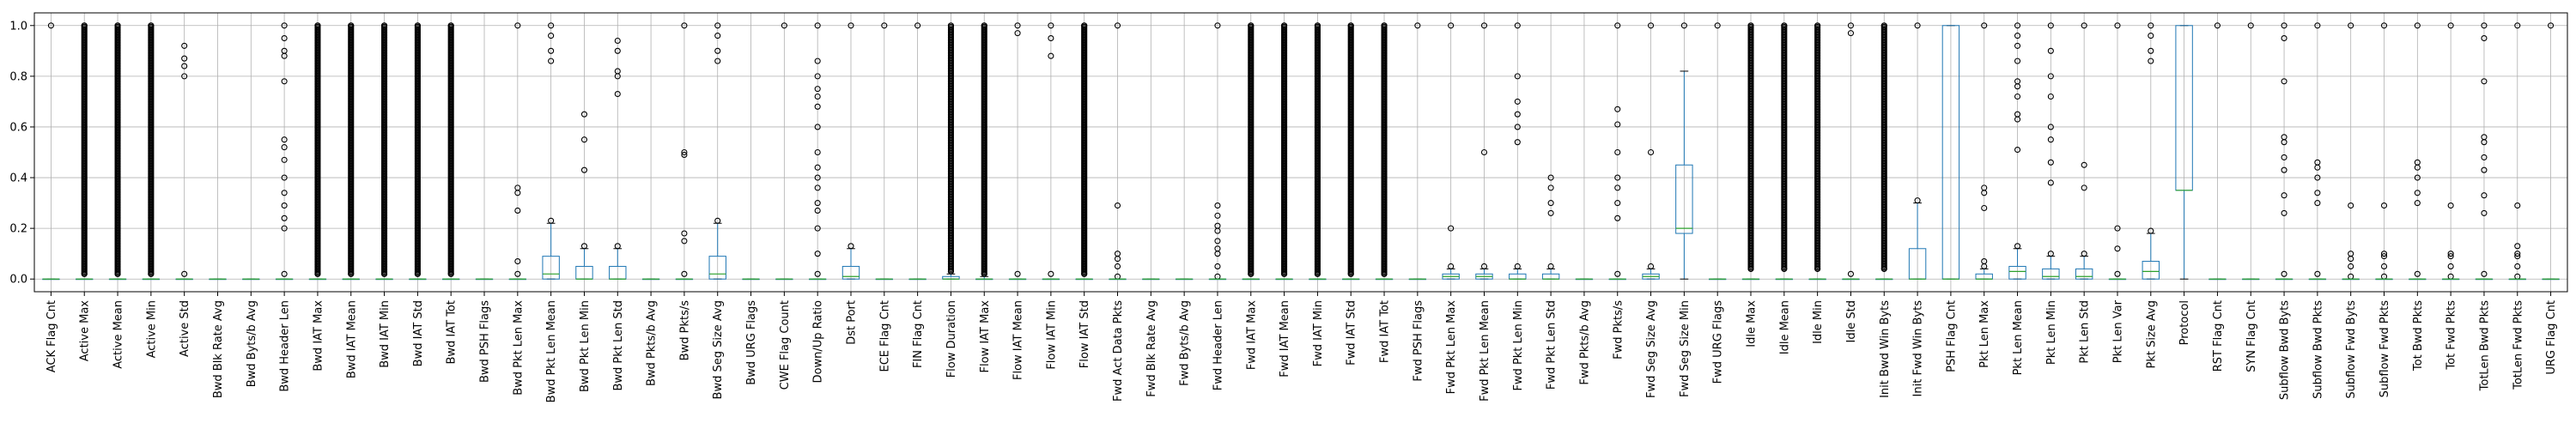 The width and height of the screenshot is (2576, 429). I want to click on x-tick-label: Flow IAT Std, so click(1085, 334).